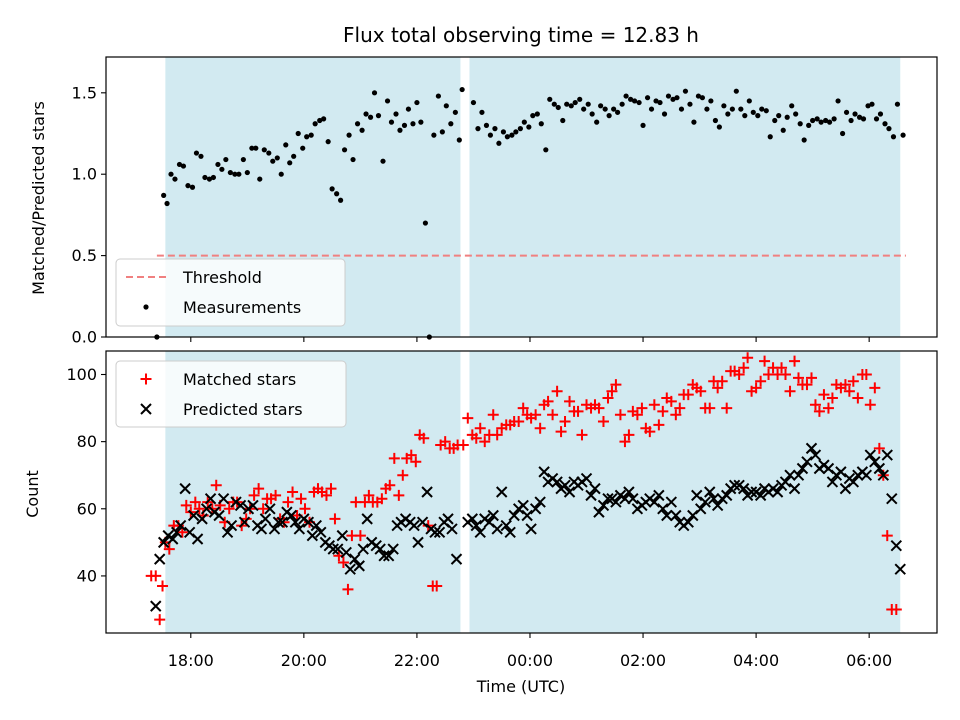  Describe the element at coordinates (756, 660) in the screenshot. I see `x-tick-label: 04:00` at that location.